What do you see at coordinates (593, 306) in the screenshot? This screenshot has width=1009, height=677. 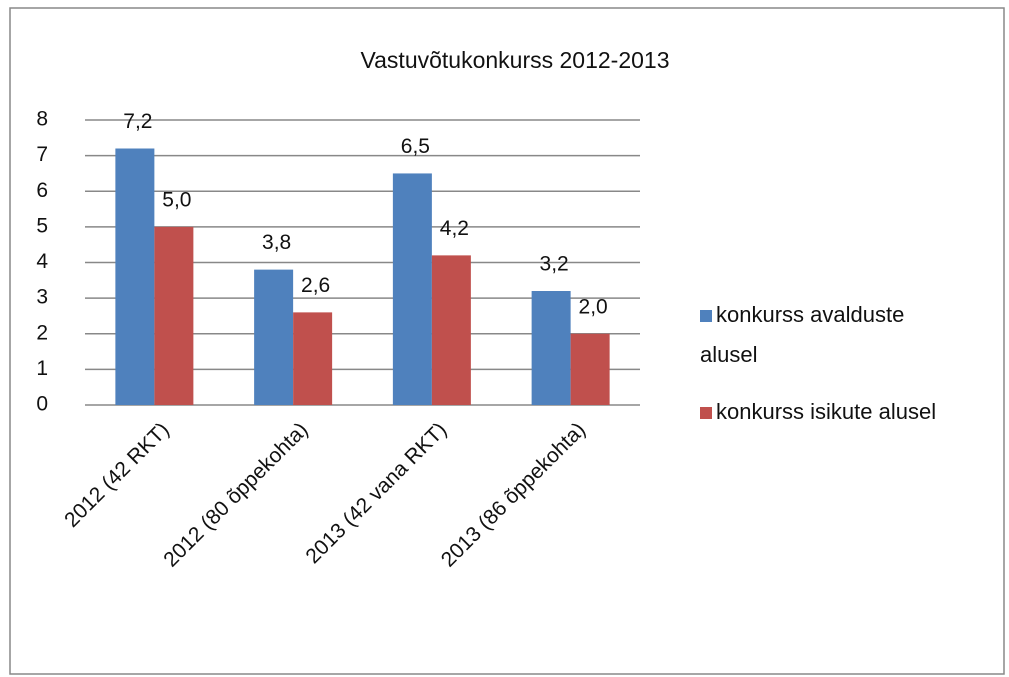 I see `value-label: 2,0` at bounding box center [593, 306].